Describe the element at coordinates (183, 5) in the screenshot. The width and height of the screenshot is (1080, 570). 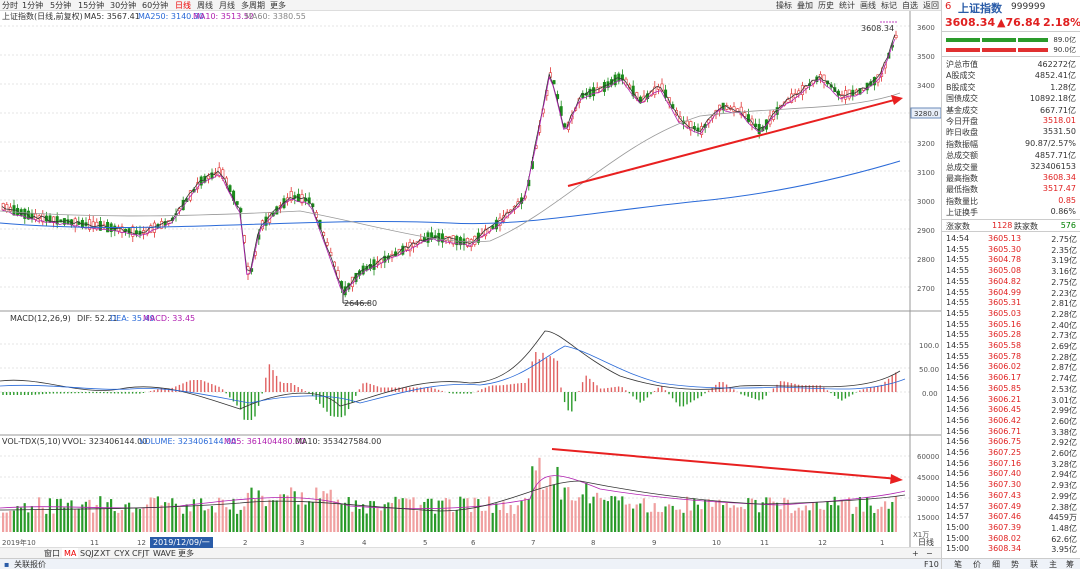
I see `period-daily: 日线` at that location.